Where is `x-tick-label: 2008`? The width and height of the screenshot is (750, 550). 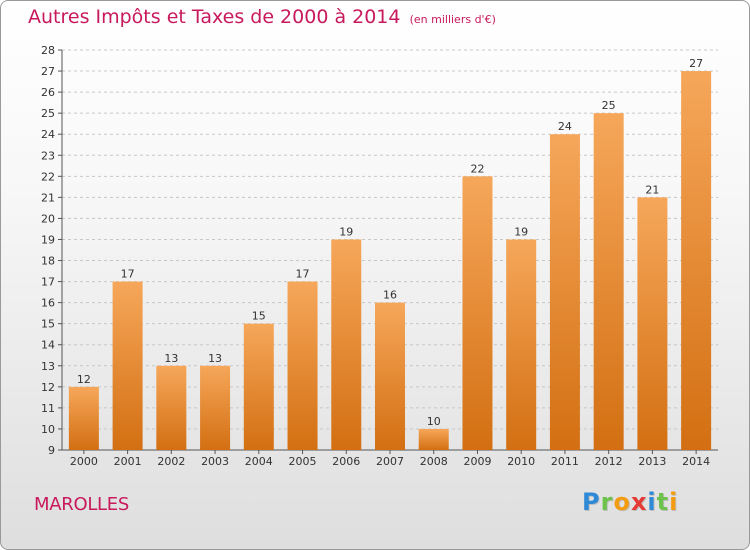 x-tick-label: 2008 is located at coordinates (434, 461).